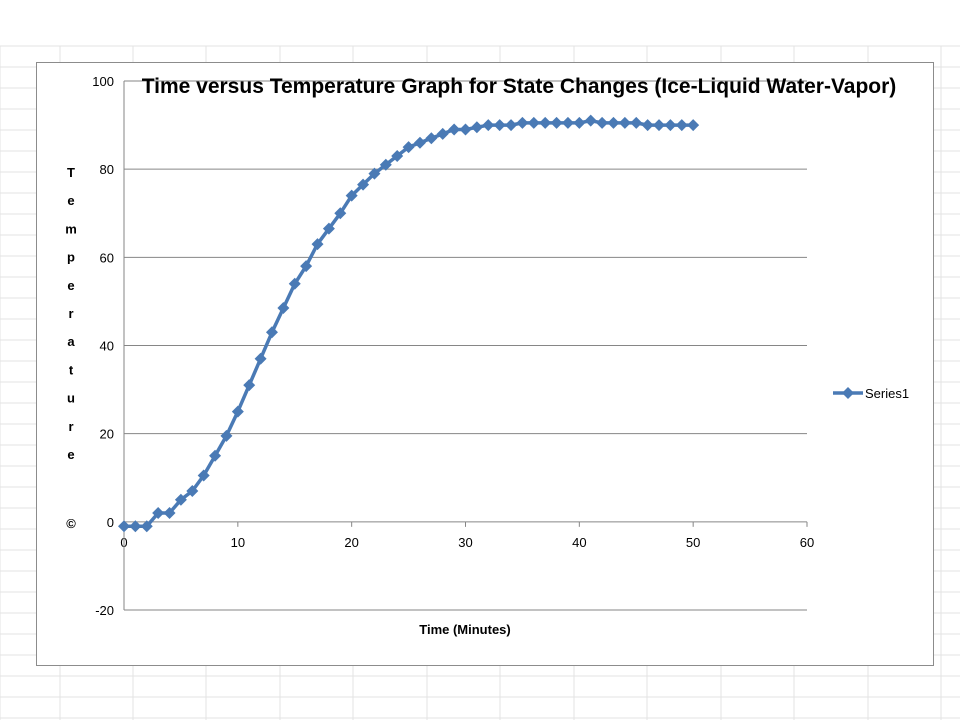  What do you see at coordinates (104, 610) in the screenshot?
I see `y-tick-label: -20` at bounding box center [104, 610].